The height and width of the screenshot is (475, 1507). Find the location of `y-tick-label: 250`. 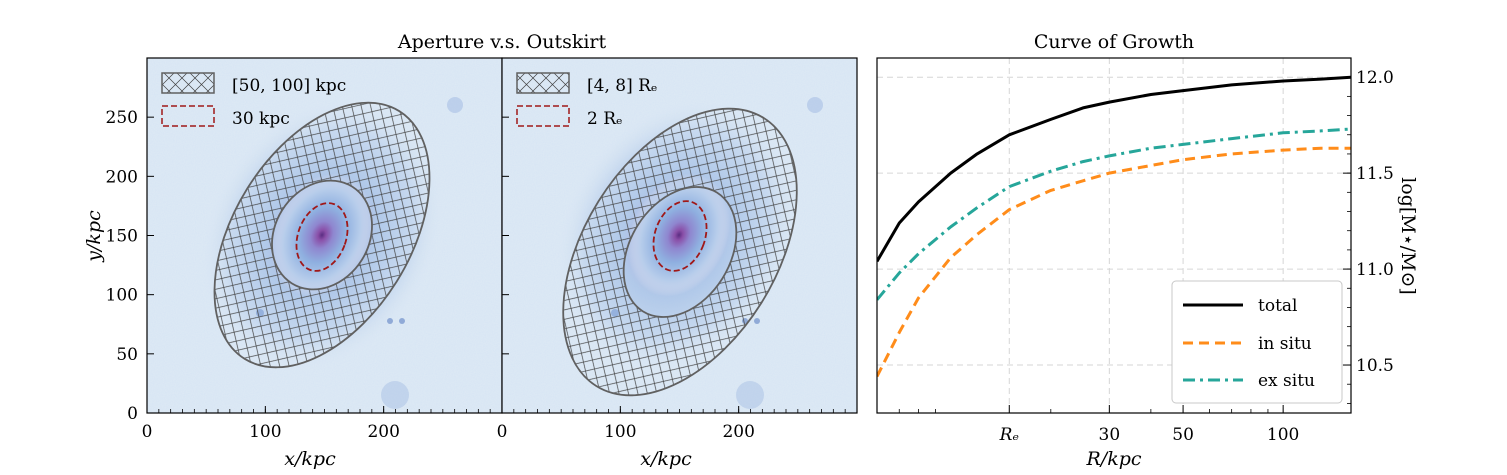

y-tick-label: 250 is located at coordinates (122, 118).